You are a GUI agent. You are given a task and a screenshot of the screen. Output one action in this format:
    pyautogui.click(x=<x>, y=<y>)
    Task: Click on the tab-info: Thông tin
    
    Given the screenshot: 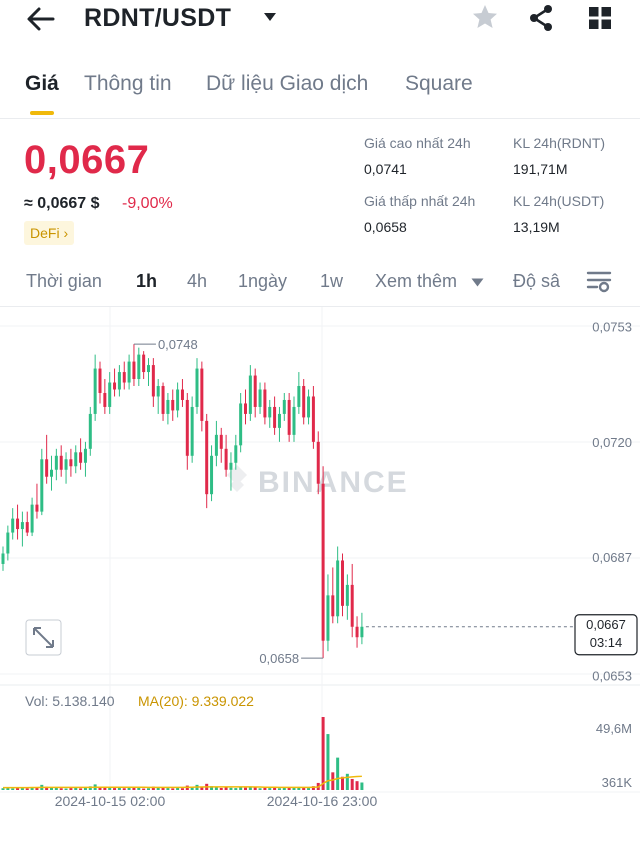 What is the action you would take?
    pyautogui.click(x=128, y=83)
    